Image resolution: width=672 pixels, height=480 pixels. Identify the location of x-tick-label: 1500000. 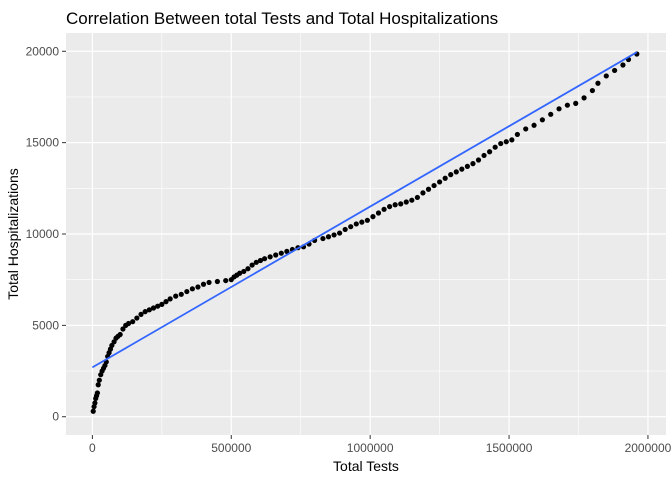
(509, 448).